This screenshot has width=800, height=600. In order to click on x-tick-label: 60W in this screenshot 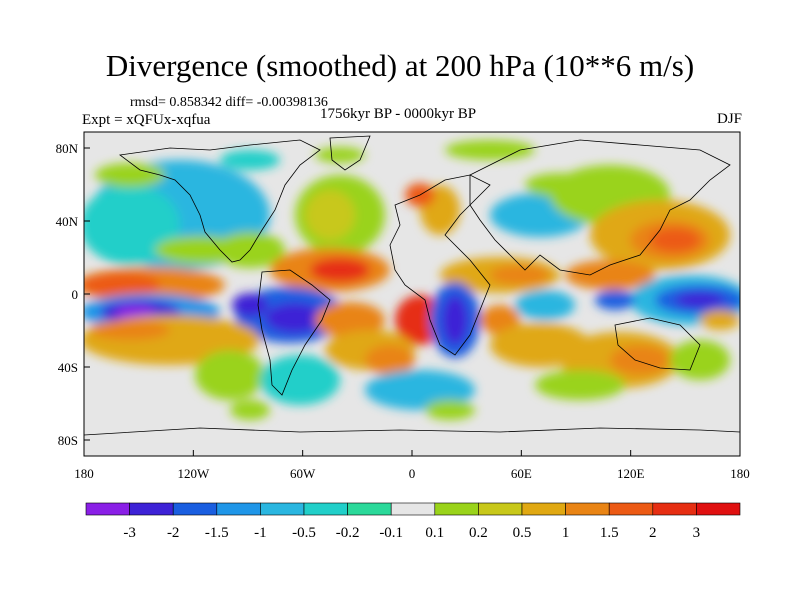, I will do `click(303, 473)`.